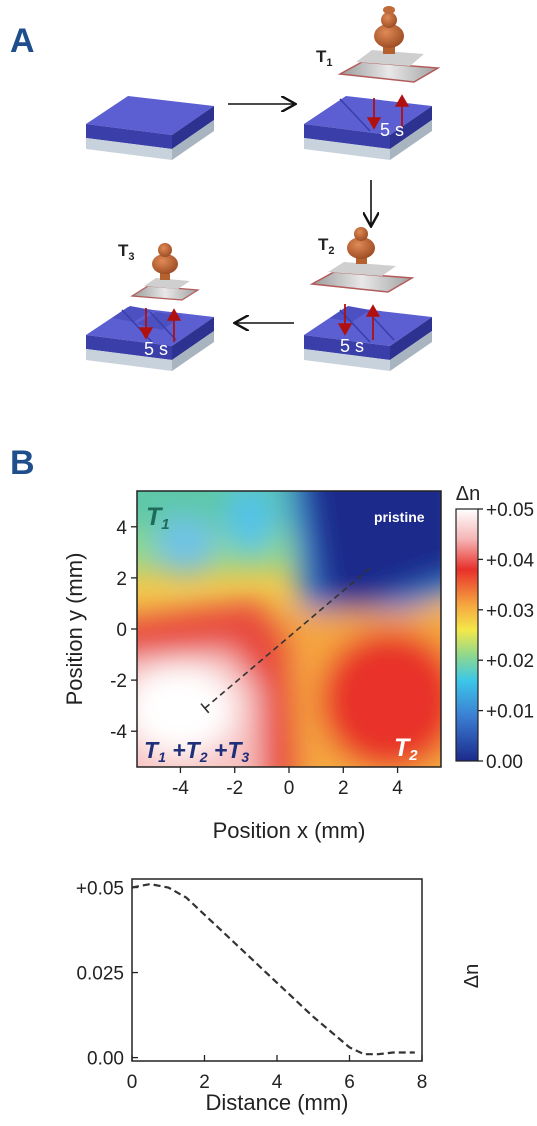 The image size is (537, 1126). Describe the element at coordinates (287, 638) in the screenshot. I see `line-profile-marker` at that location.